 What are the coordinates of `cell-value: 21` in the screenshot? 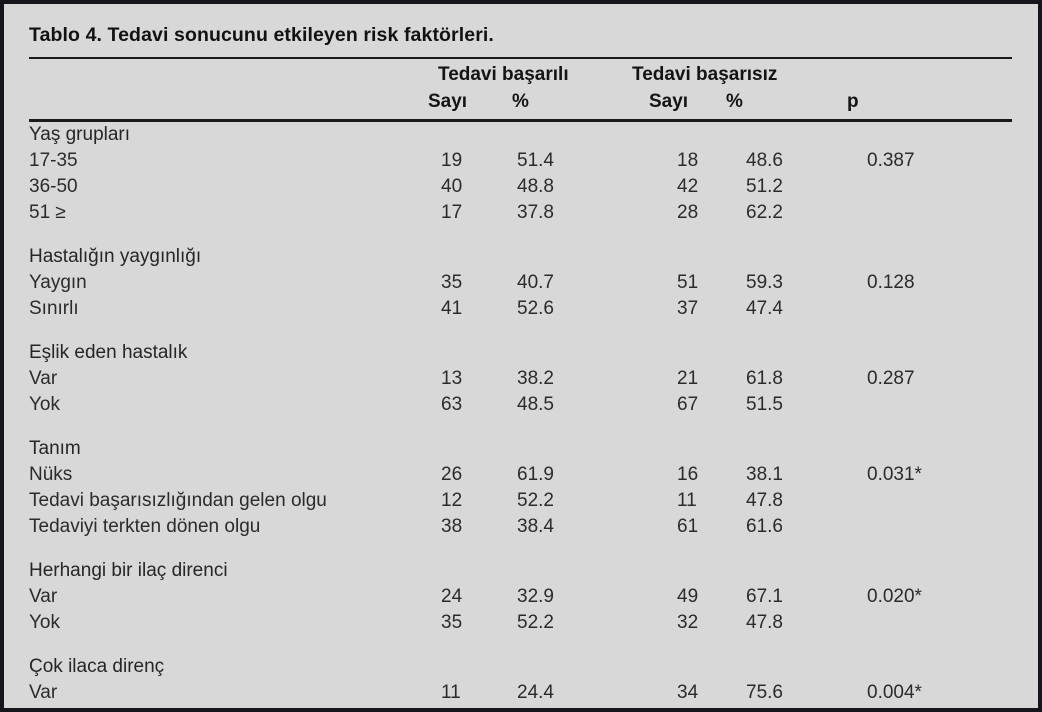 It's located at (688, 378).